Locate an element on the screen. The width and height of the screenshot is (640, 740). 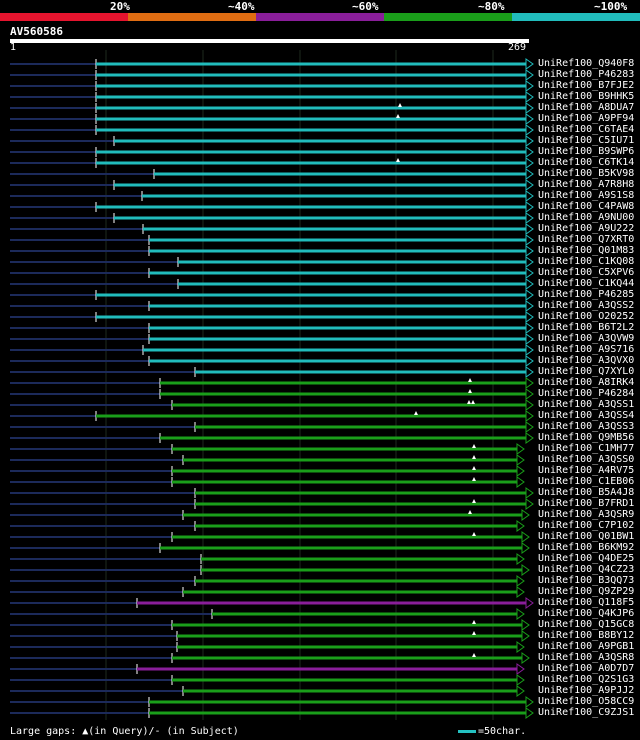
hit-name-link: UniRef100_A4RV75 is located at coordinates (586, 470).